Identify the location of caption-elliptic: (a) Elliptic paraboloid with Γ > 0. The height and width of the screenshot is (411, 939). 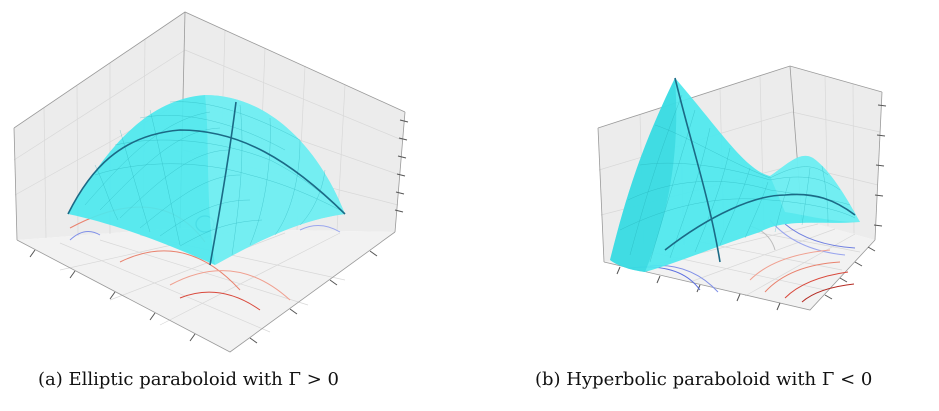
(188, 379).